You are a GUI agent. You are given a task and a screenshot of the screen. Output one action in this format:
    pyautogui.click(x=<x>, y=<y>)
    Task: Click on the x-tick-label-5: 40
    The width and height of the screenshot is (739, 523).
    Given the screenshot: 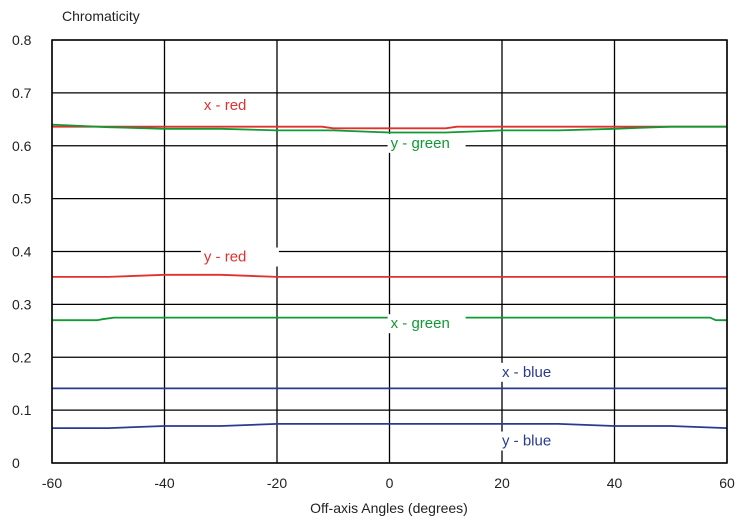 What is the action you would take?
    pyautogui.click(x=615, y=483)
    